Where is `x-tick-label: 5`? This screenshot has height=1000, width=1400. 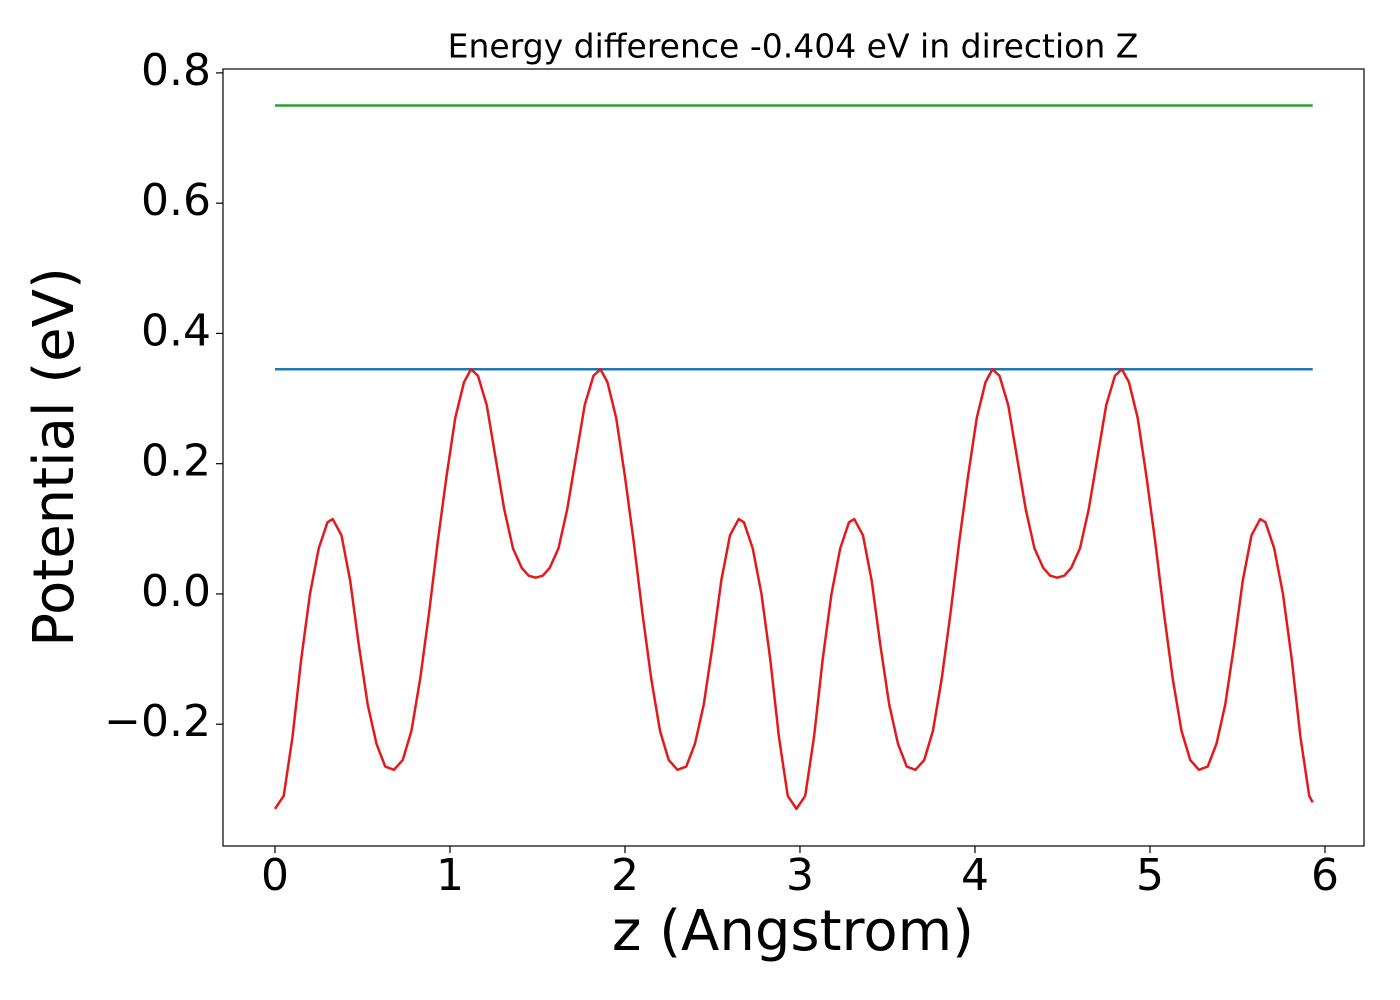 x-tick-label: 5 is located at coordinates (1150, 875).